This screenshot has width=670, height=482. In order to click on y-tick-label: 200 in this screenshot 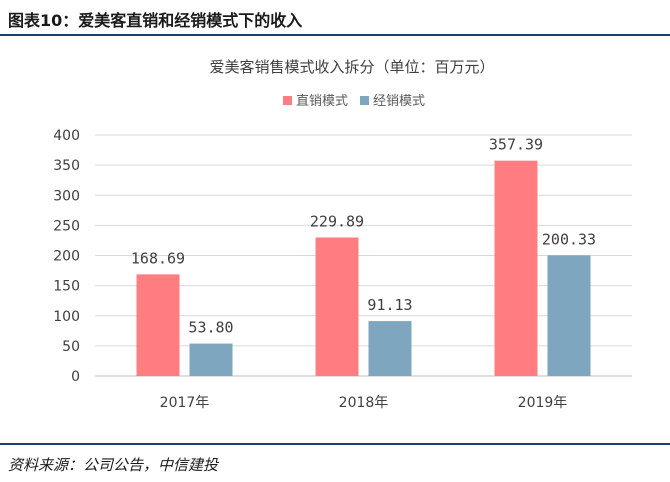, I will do `click(66, 257)`.